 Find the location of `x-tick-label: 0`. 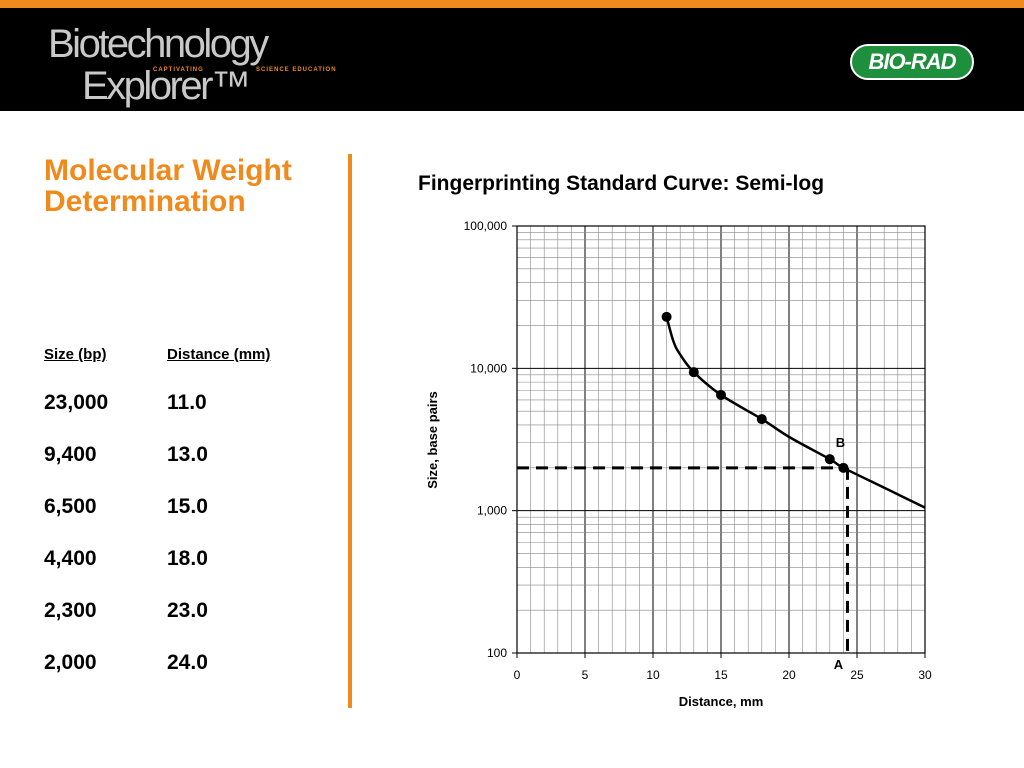

x-tick-label: 0 is located at coordinates (517, 675).